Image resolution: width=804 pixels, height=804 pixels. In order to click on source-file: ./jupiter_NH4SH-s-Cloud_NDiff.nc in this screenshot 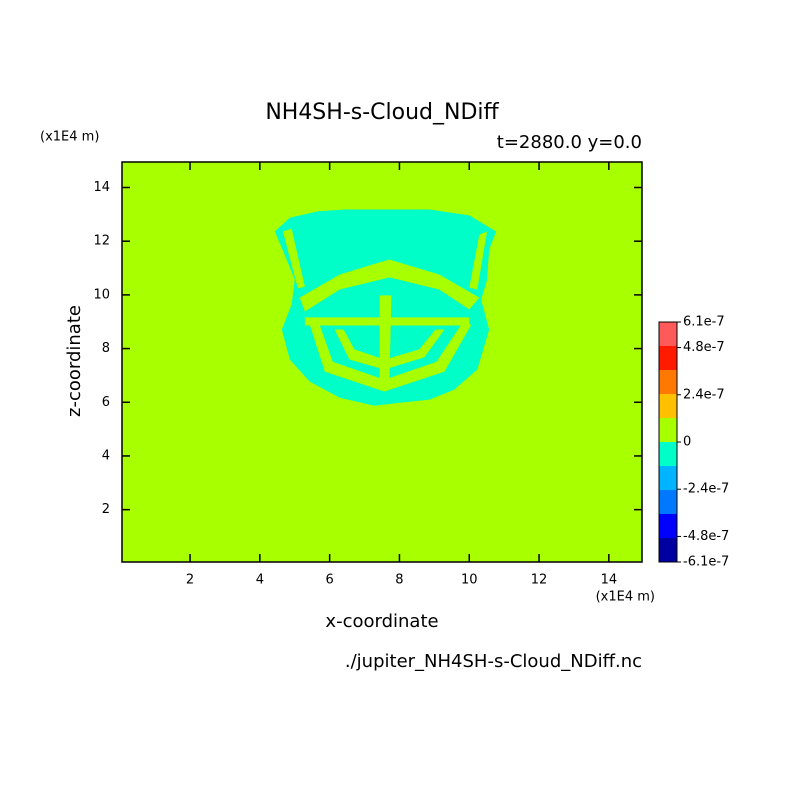, I will do `click(493, 661)`.